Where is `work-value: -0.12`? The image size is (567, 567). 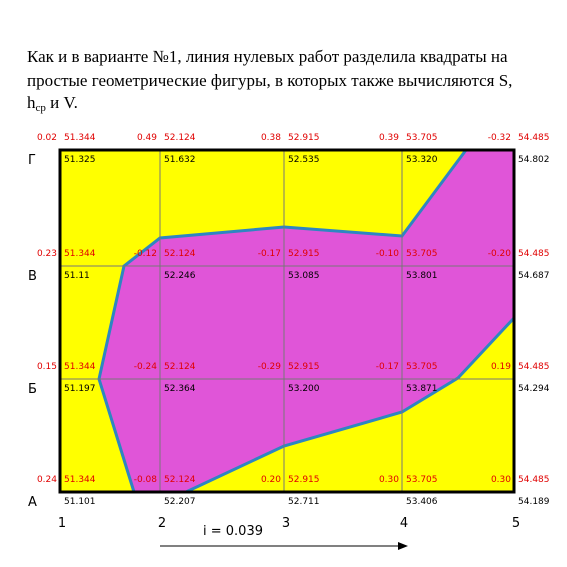 work-value: -0.12 is located at coordinates (145, 254).